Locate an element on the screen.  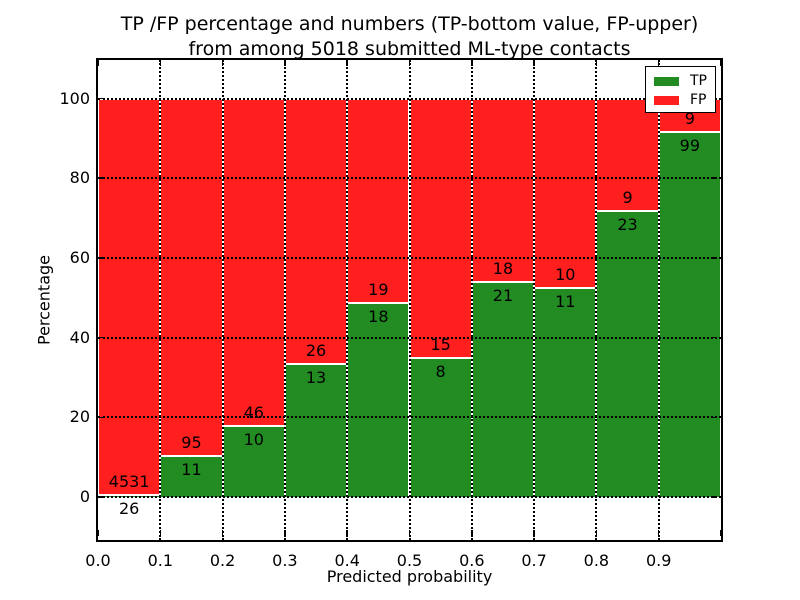
tp-count-label: 10 is located at coordinates (253, 439).